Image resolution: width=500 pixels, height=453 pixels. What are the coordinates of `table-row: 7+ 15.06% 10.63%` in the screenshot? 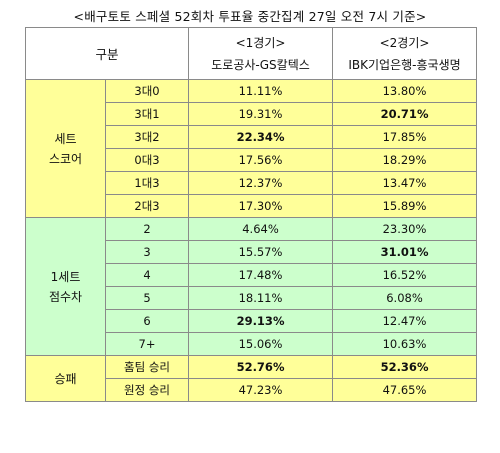 It's located at (252, 344).